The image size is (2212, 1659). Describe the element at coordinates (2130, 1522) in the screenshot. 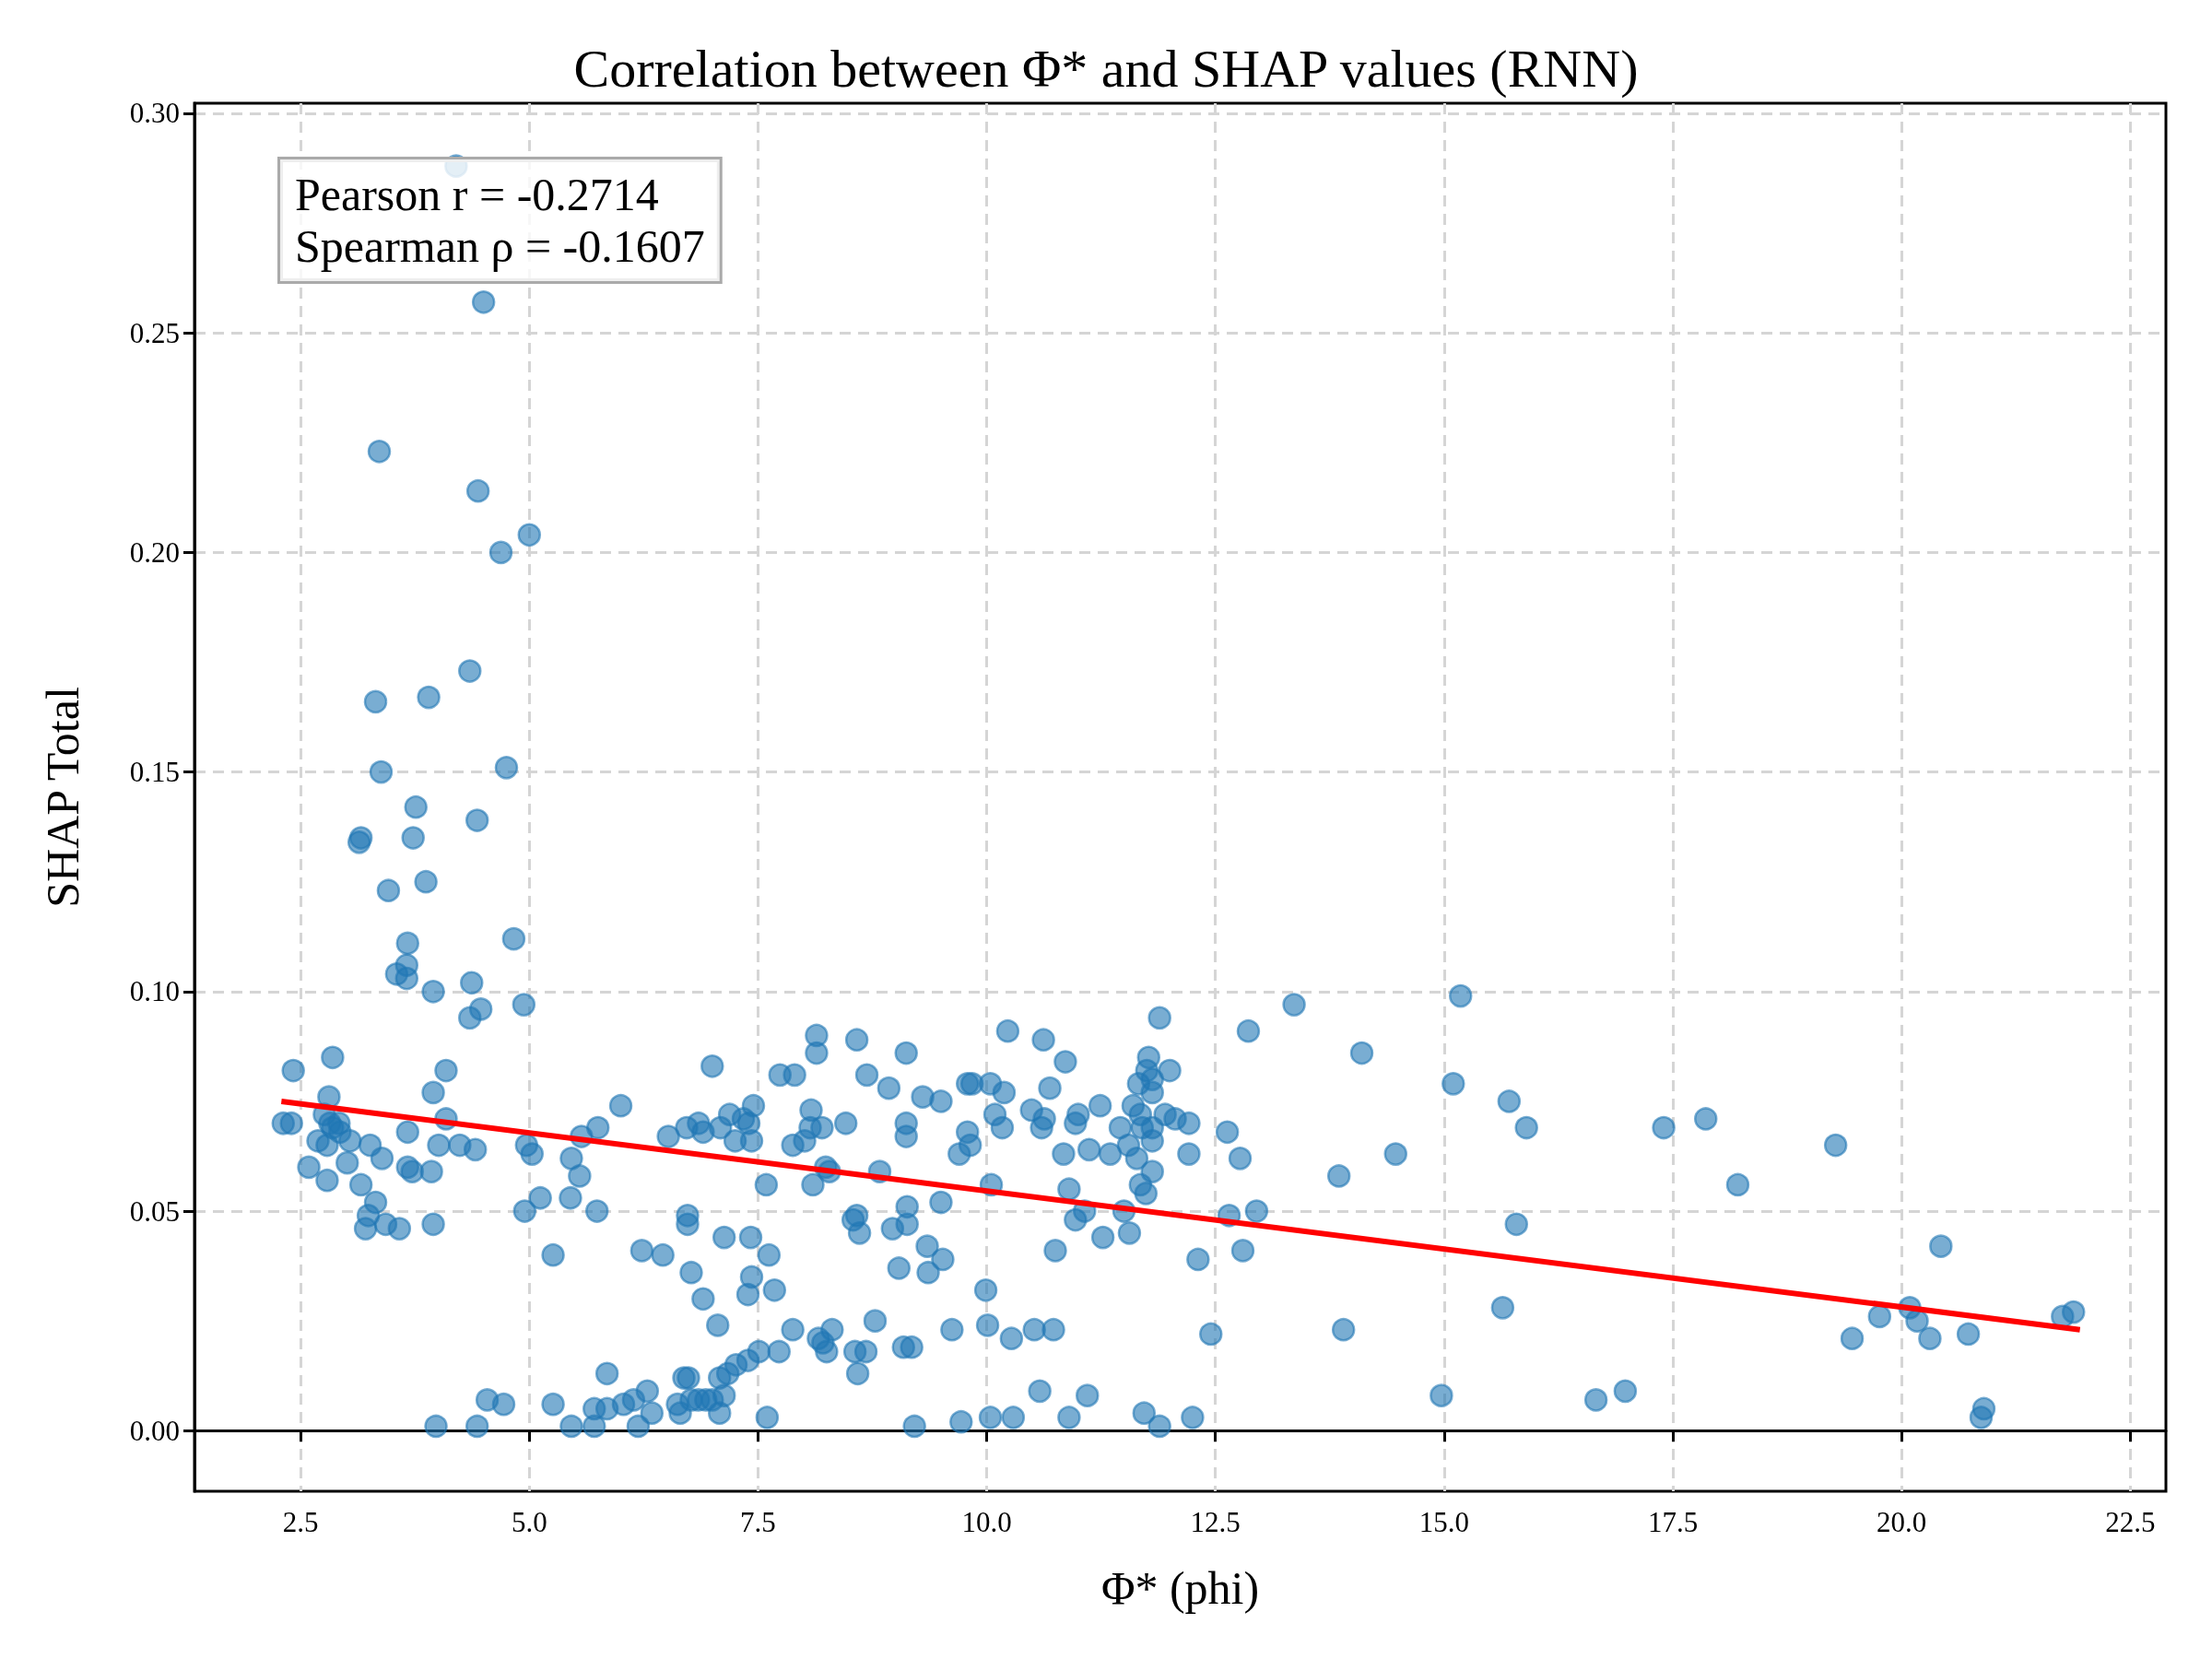

I see `x-tick-label: 22.5` at that location.